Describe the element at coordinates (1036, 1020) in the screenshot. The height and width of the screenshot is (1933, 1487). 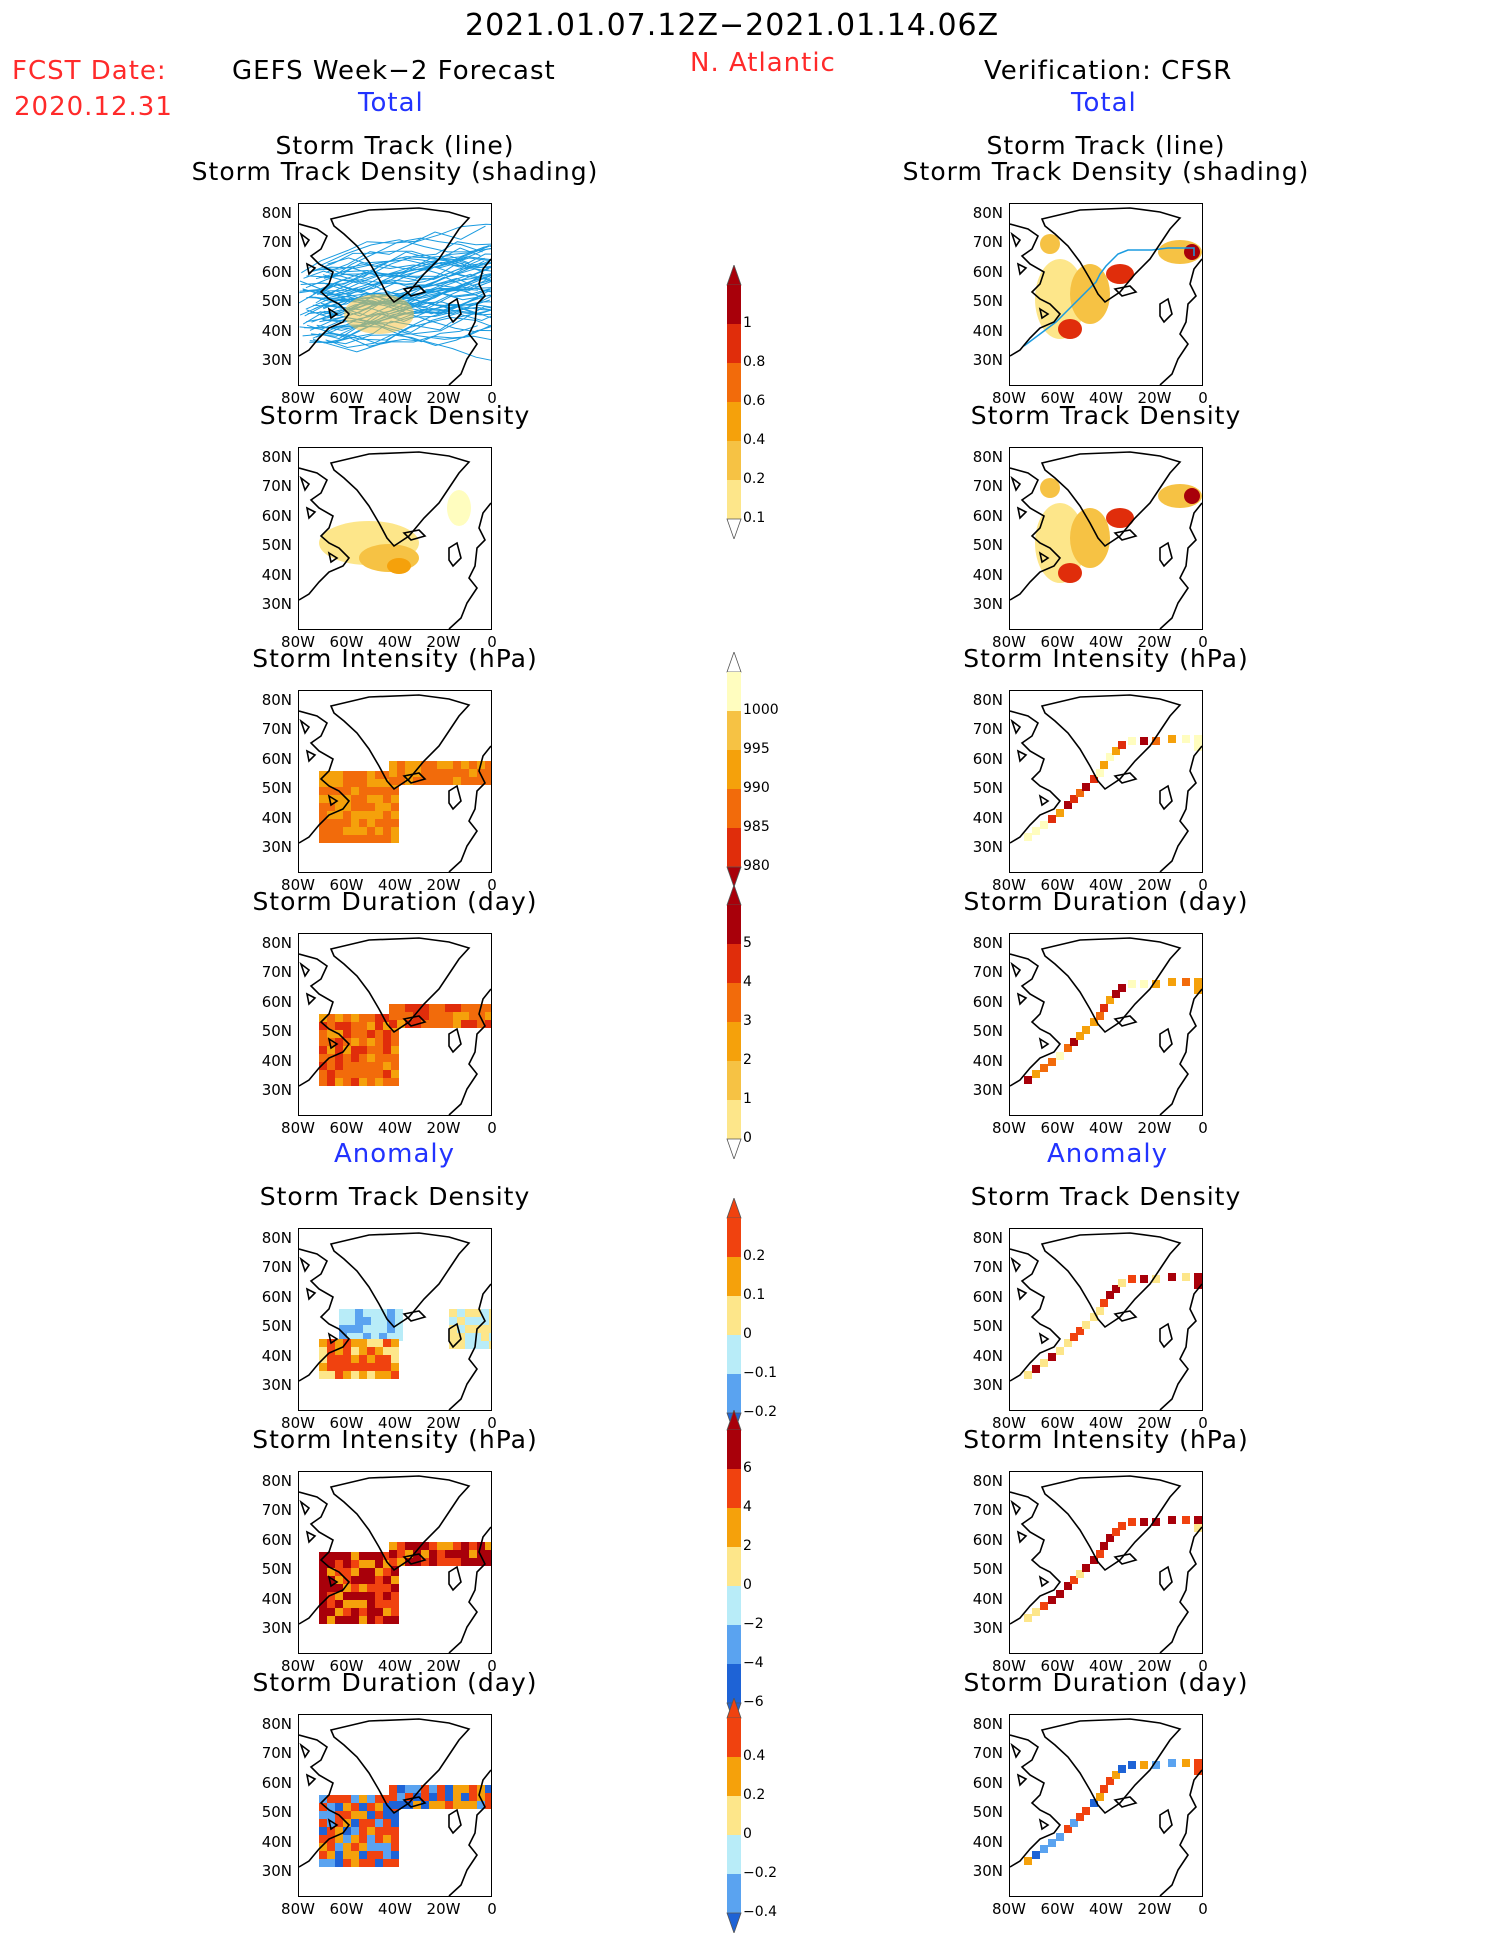
I see `north-america-coast` at that location.